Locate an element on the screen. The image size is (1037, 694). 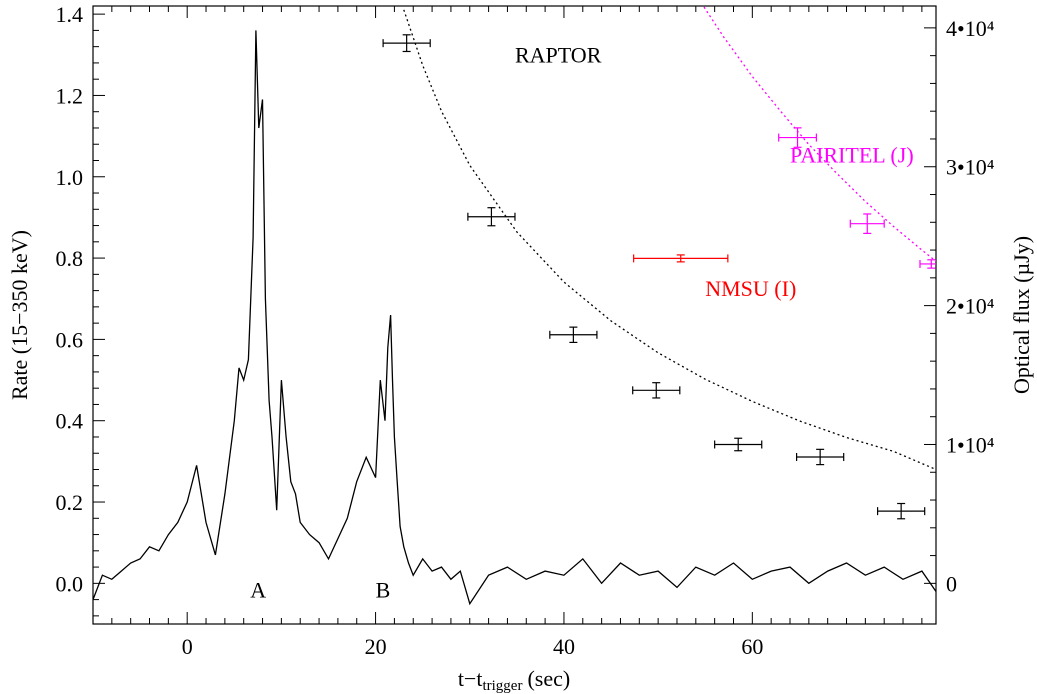
y-axis-title-right: Optical flux (µJy) is located at coordinates (1021, 315).